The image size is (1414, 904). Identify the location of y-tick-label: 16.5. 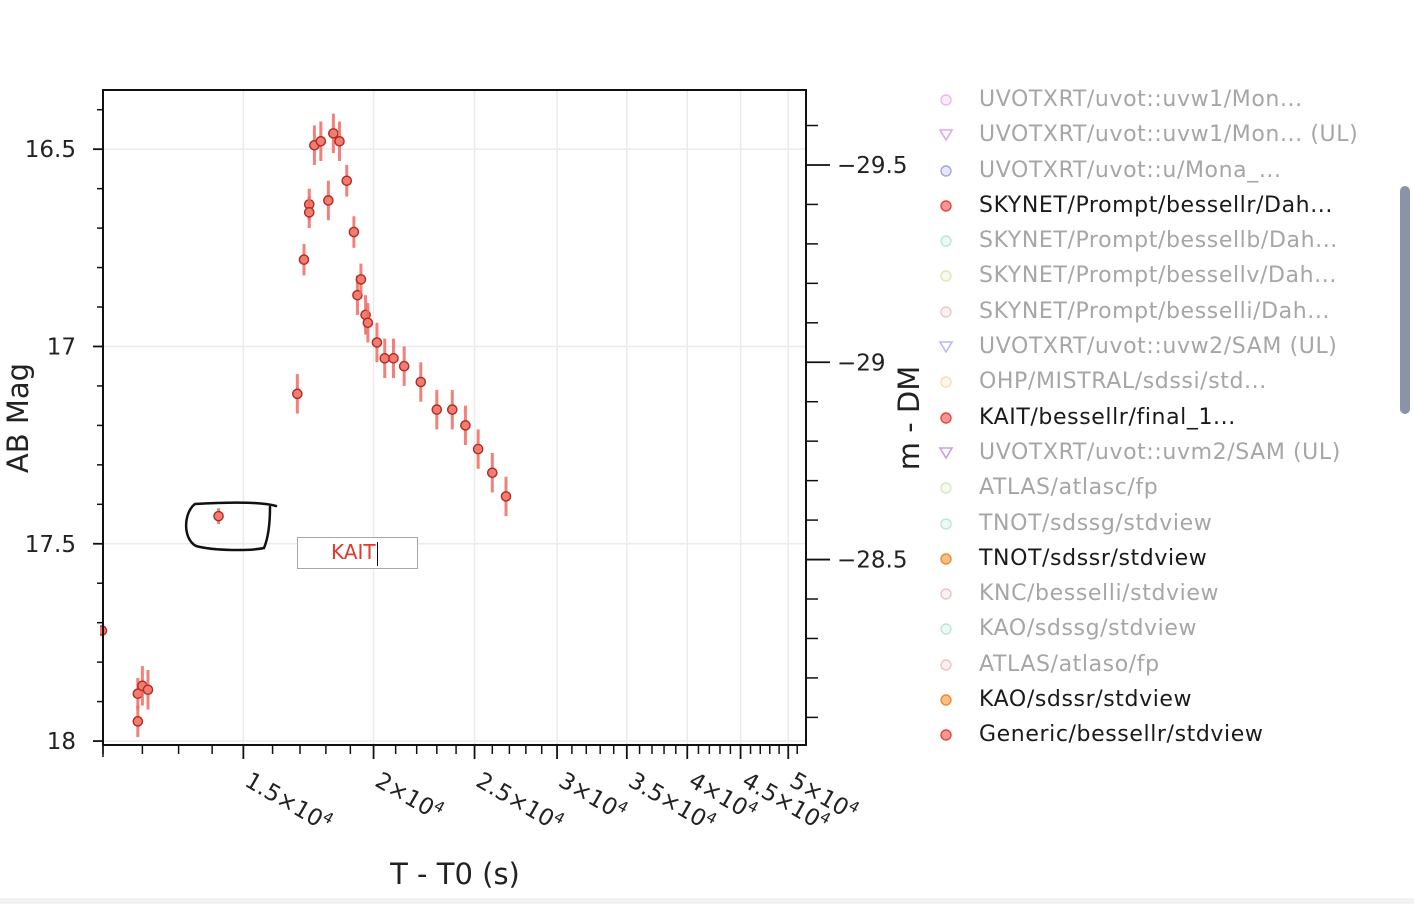
(50, 150).